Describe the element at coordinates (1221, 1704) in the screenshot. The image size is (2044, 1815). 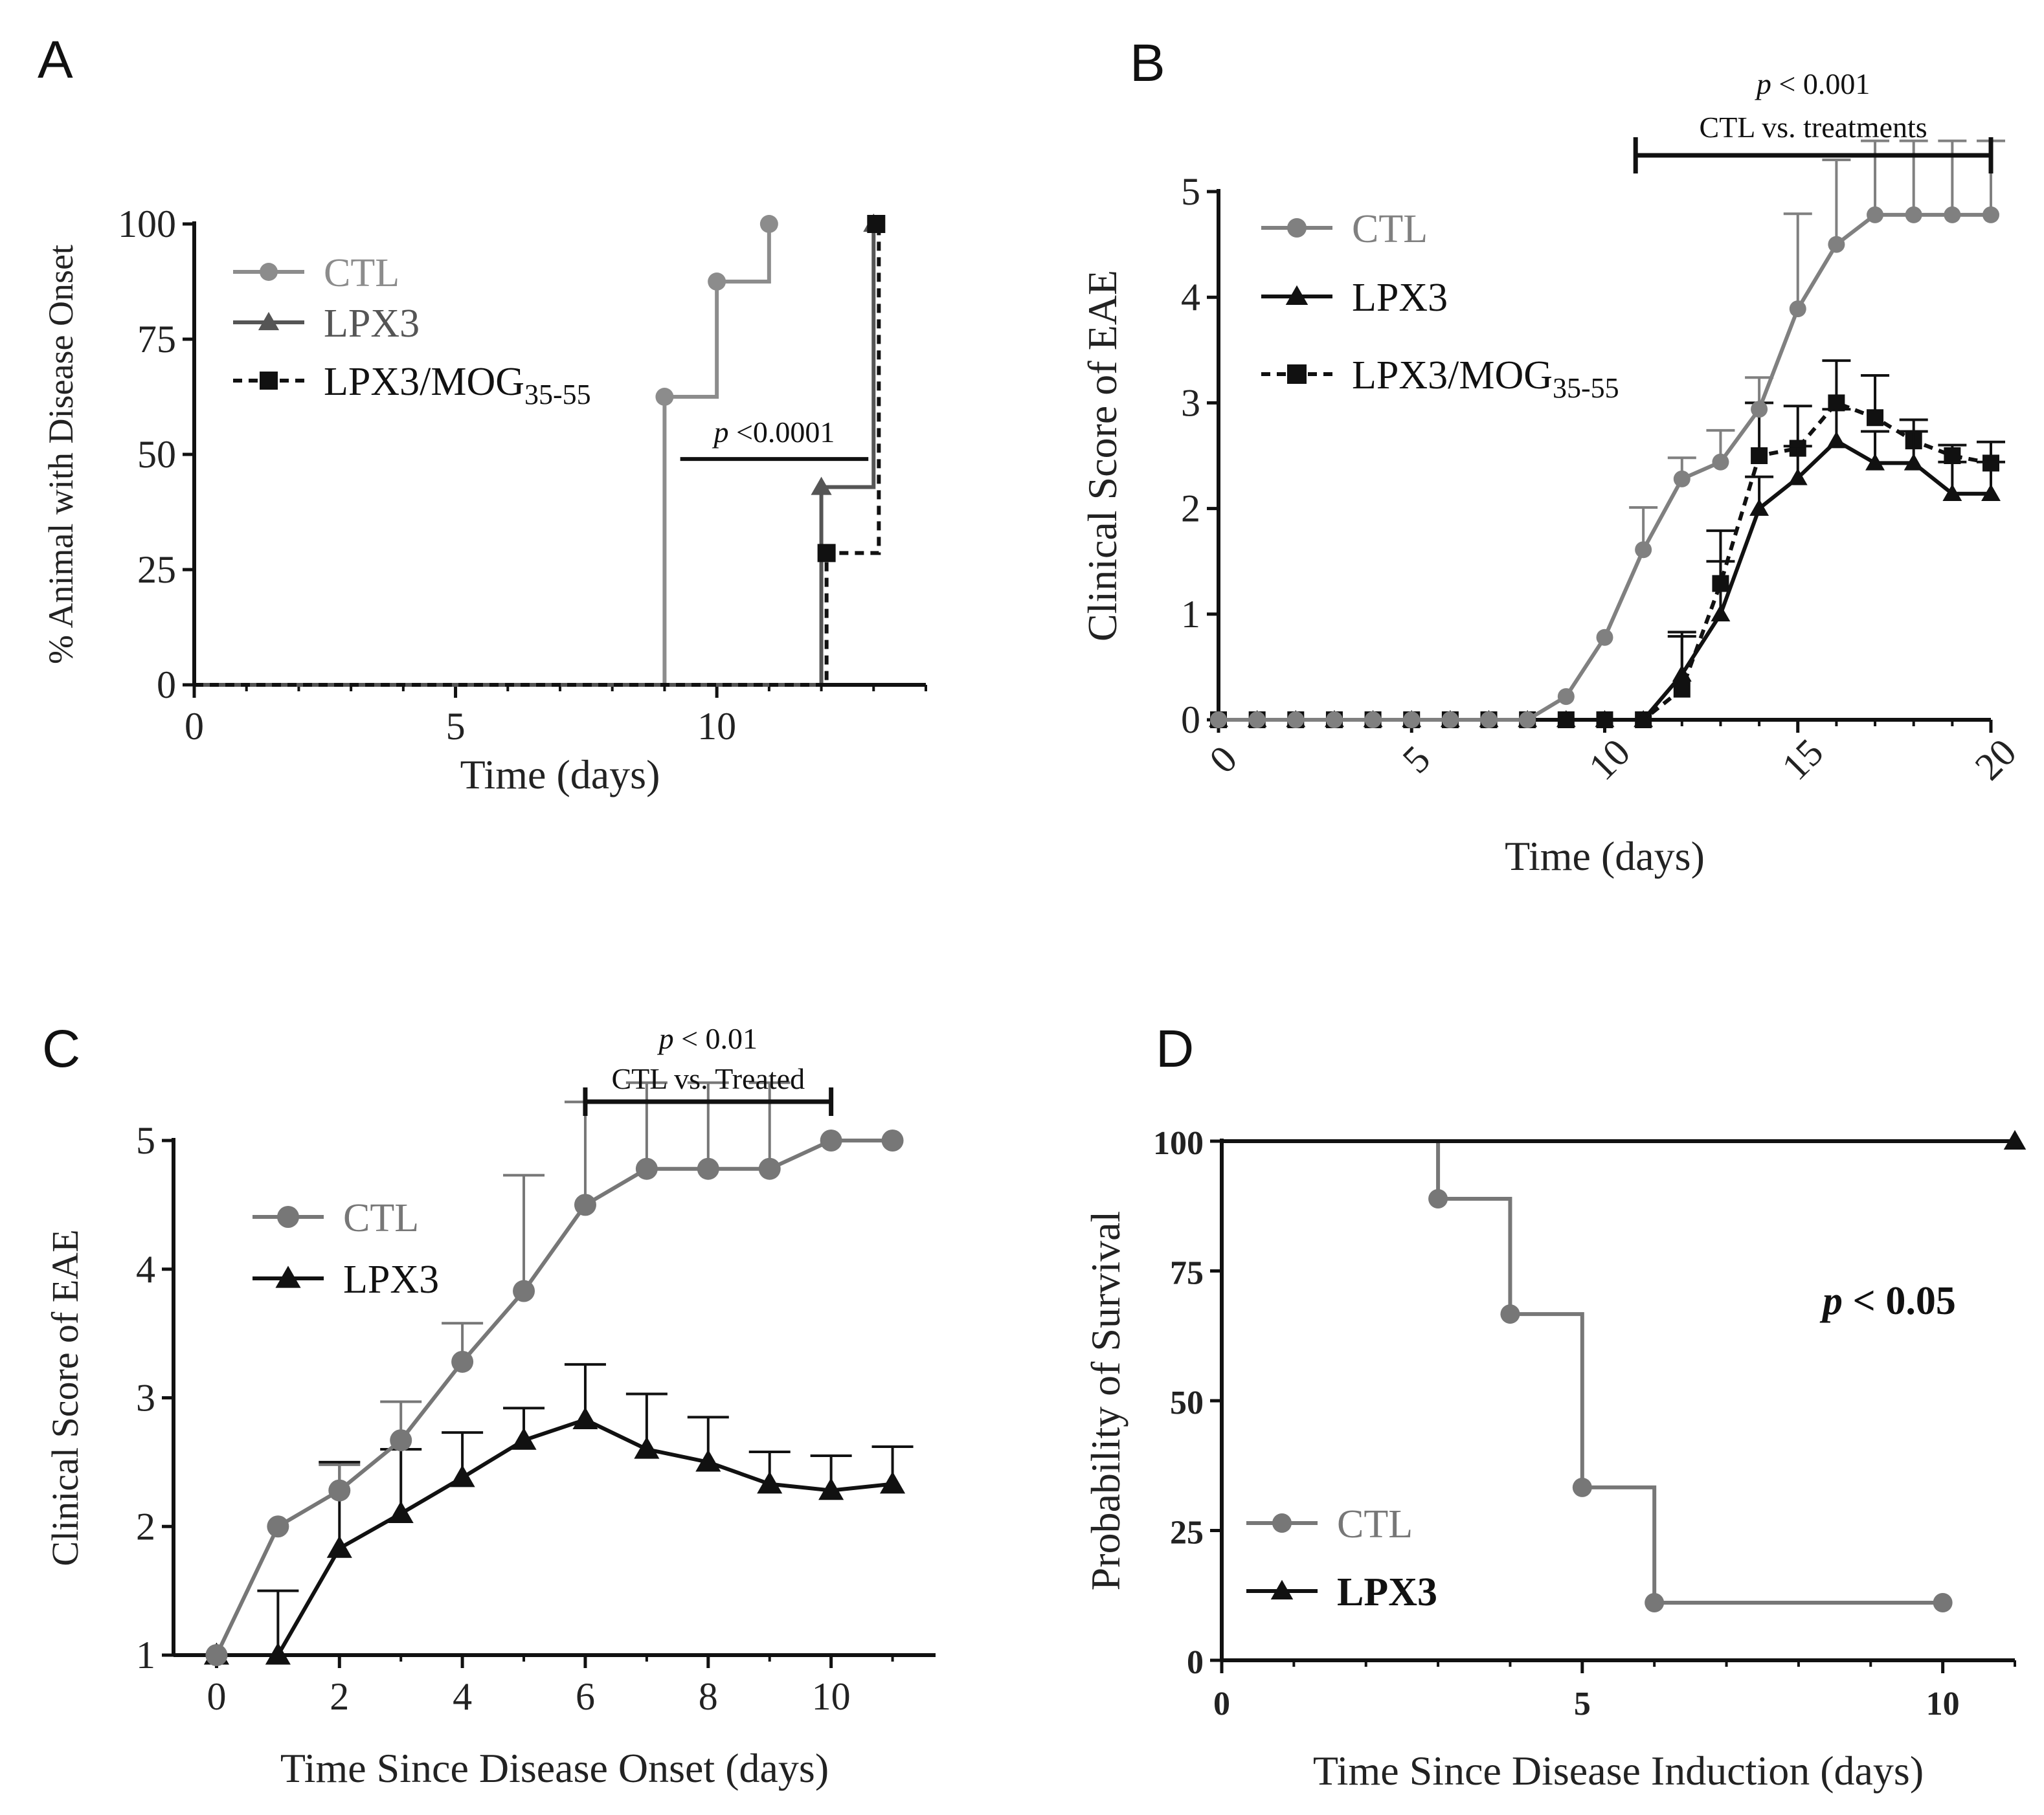
I see `x-tick-label: 0` at that location.